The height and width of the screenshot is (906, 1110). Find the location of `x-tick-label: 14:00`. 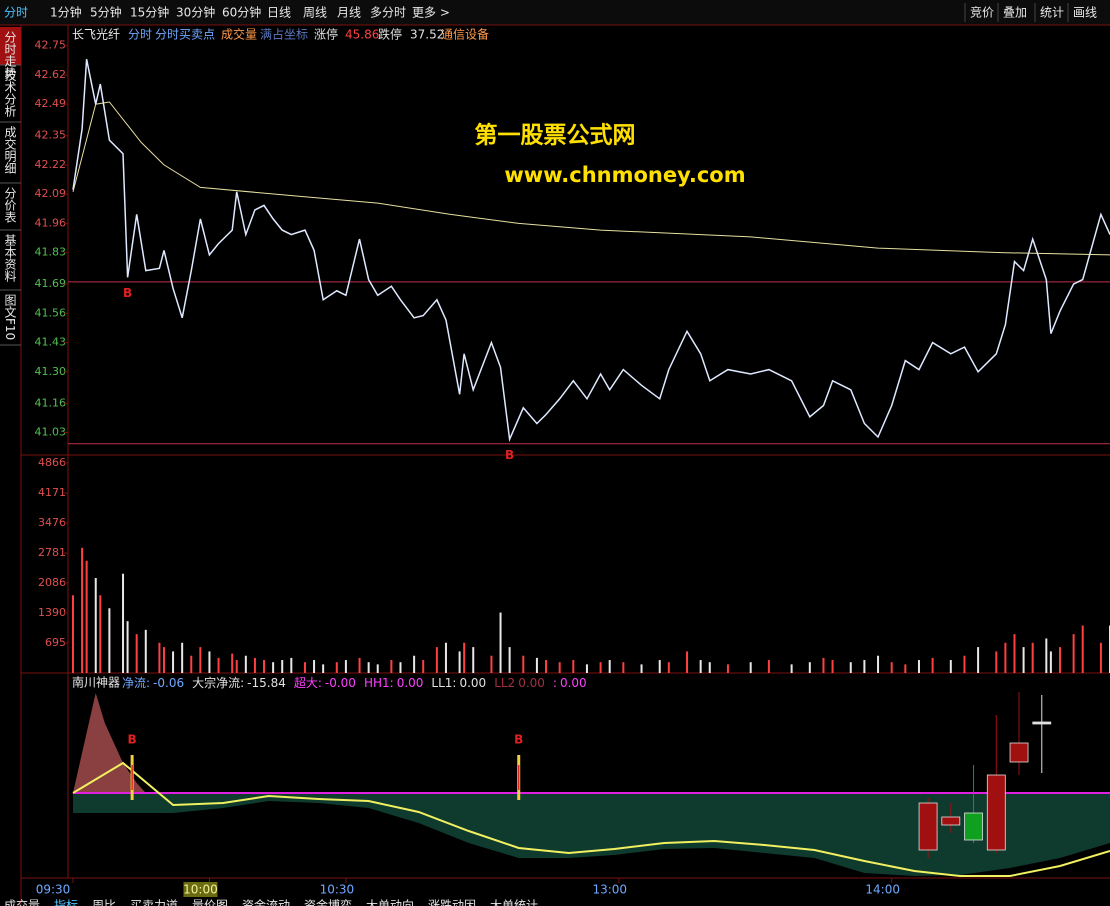

x-tick-label: 14:00 is located at coordinates (882, 890).